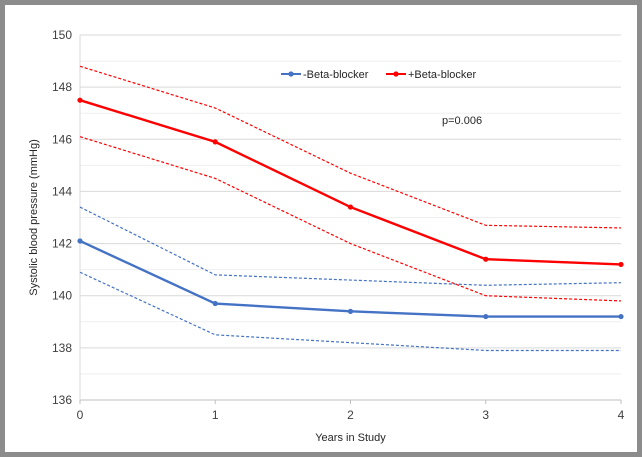  What do you see at coordinates (379, 75) in the screenshot?
I see `legend: -Beta-blocker +Beta-blocker` at bounding box center [379, 75].